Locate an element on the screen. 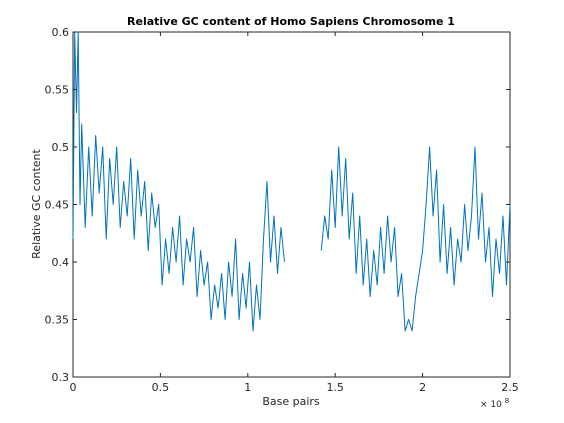  y-tick-label: 0.45 is located at coordinates (57, 205).